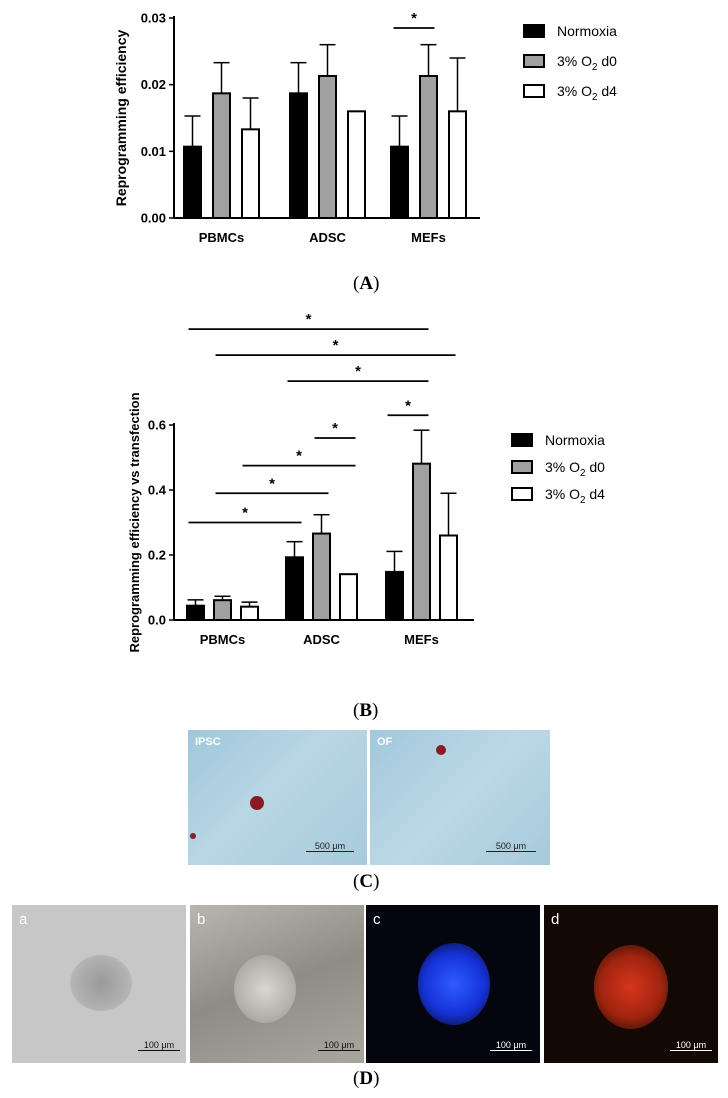 This screenshot has height=1098, width=728. Describe the element at coordinates (385, 742) in the screenshot. I see `image-tag: OF` at that location.